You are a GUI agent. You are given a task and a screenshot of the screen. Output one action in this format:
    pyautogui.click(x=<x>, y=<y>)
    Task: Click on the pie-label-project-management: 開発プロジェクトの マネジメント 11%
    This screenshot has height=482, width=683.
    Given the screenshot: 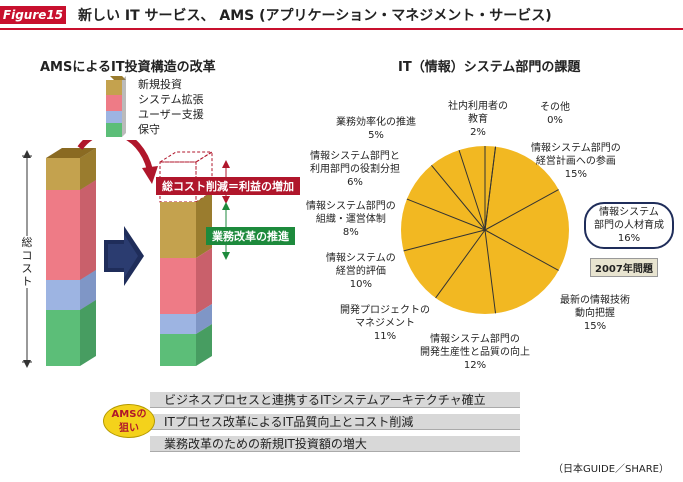 What is the action you would take?
    pyautogui.click(x=385, y=323)
    